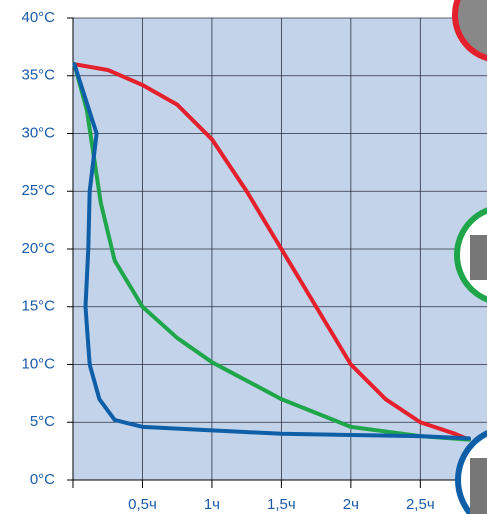 The image size is (487, 514). What do you see at coordinates (478, 486) in the screenshot?
I see `blue-icon-device` at bounding box center [478, 486].